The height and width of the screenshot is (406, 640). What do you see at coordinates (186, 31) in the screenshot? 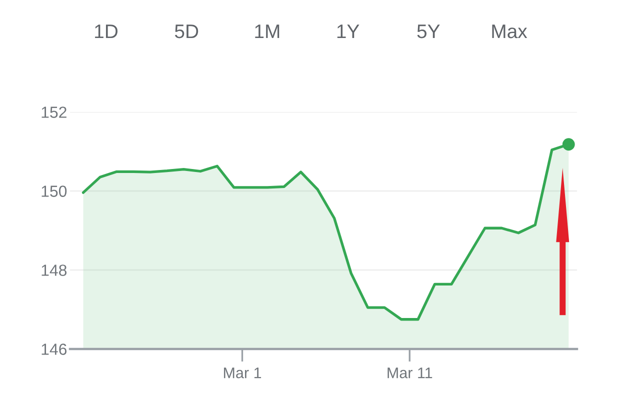
I see `text: 5D` at bounding box center [186, 31].